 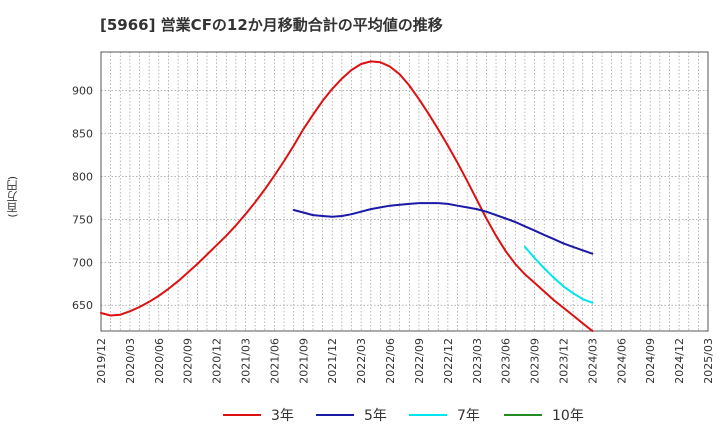 I want to click on legend-item: 3年, so click(x=258, y=415).